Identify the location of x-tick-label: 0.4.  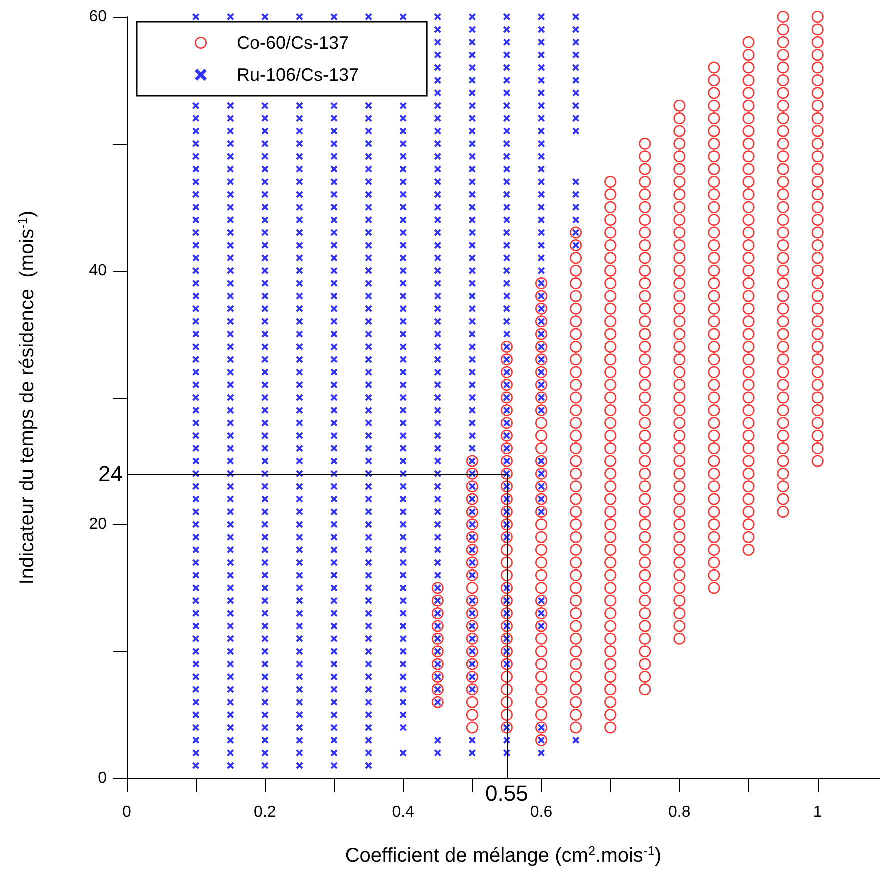
(403, 812).